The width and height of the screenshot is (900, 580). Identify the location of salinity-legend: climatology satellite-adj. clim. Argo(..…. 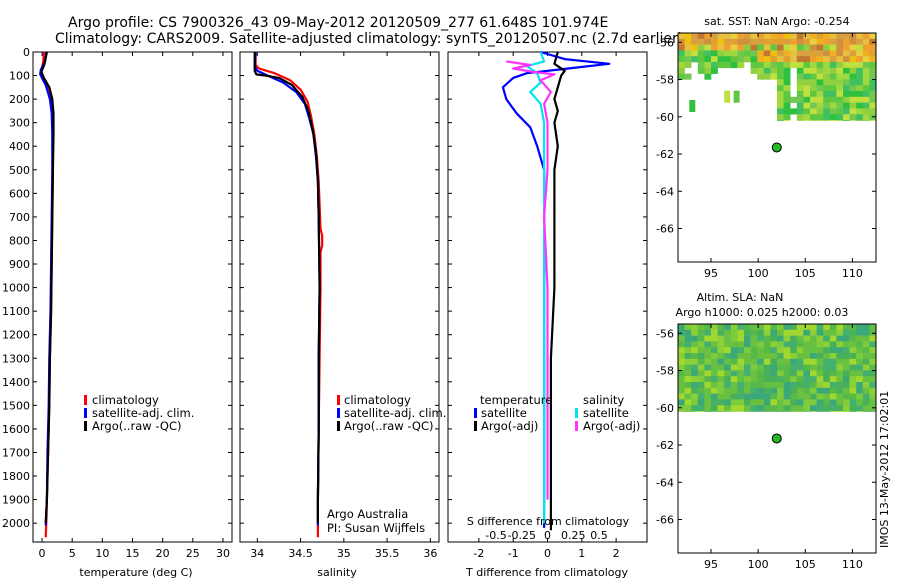
(391, 413).